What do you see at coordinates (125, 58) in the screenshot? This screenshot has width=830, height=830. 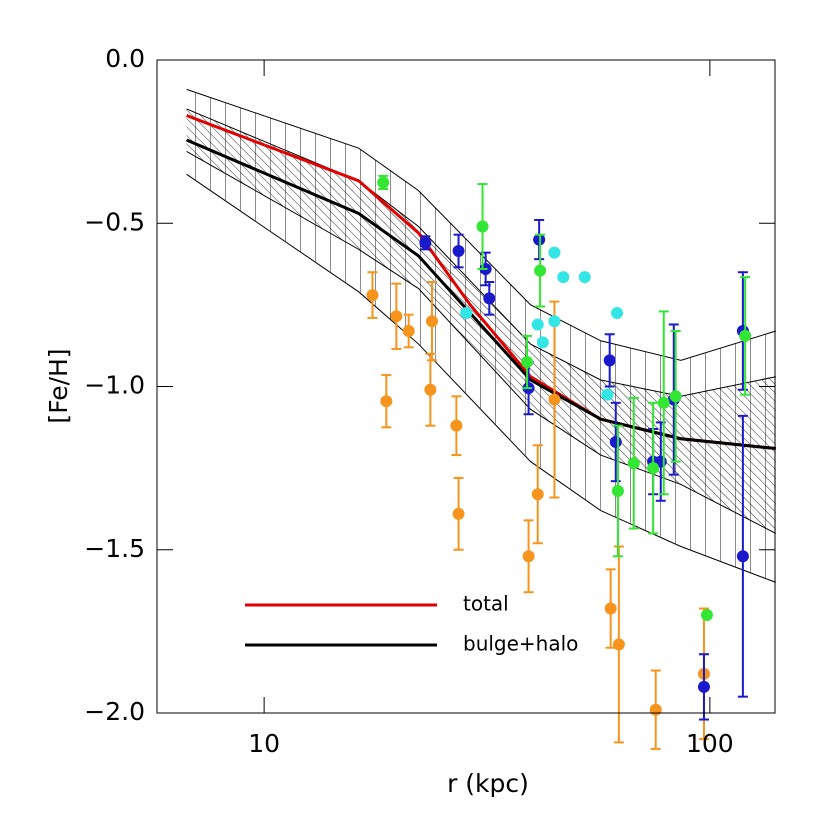 I see `y-tick-label: 0.0` at bounding box center [125, 58].